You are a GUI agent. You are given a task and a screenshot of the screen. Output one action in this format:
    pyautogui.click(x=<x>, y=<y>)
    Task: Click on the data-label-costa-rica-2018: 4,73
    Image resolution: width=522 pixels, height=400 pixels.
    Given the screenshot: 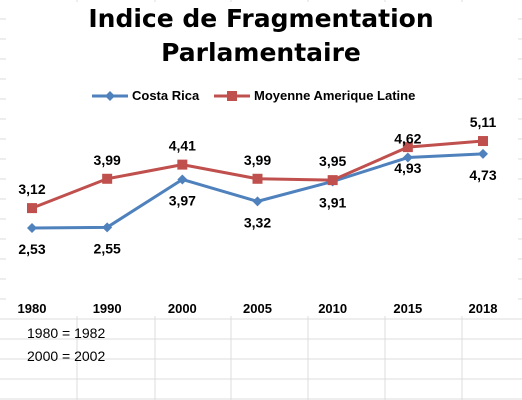 What is the action you would take?
    pyautogui.click(x=482, y=175)
    